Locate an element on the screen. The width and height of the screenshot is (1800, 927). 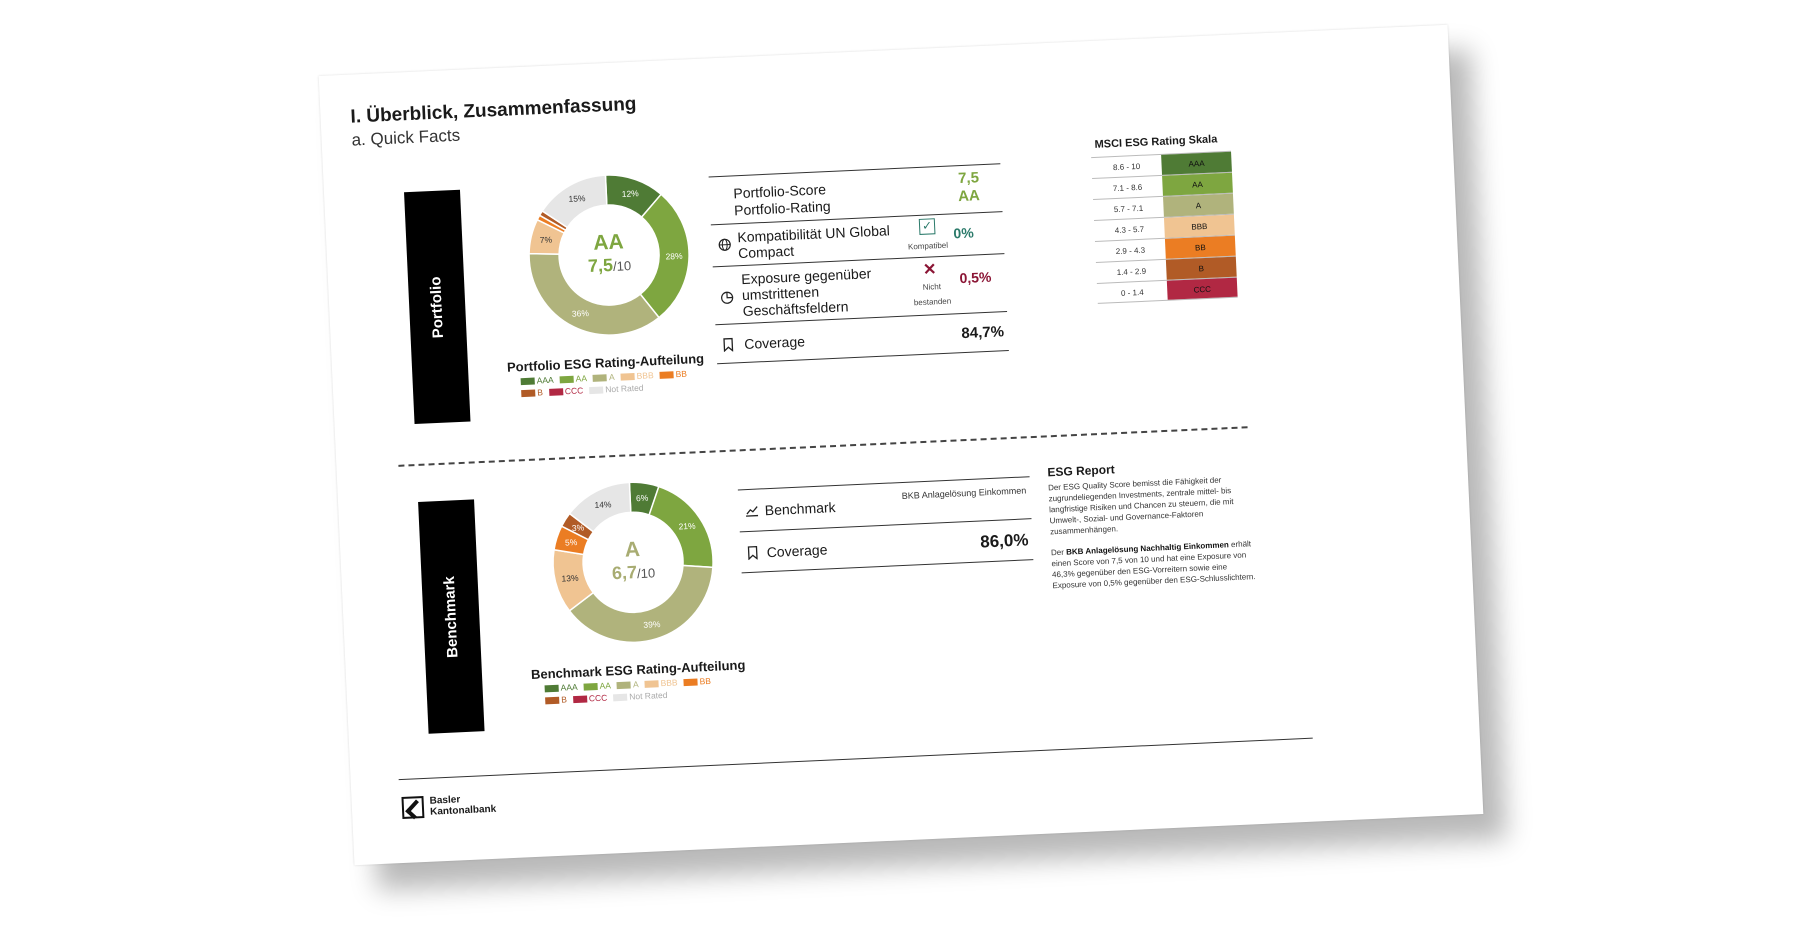
benchmark-legend-item: B is located at coordinates (556, 699).